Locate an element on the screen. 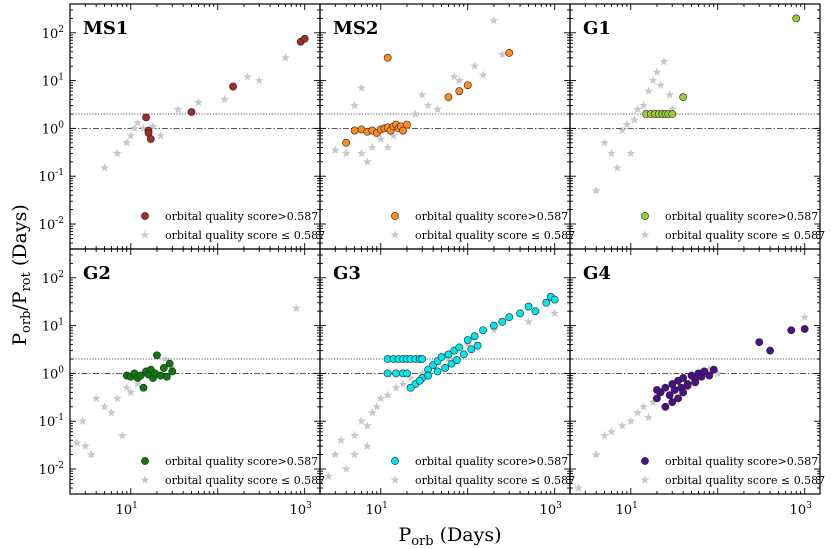 Image resolution: width=831 pixels, height=549 pixels. panel-label: MS1 is located at coordinates (105, 28).